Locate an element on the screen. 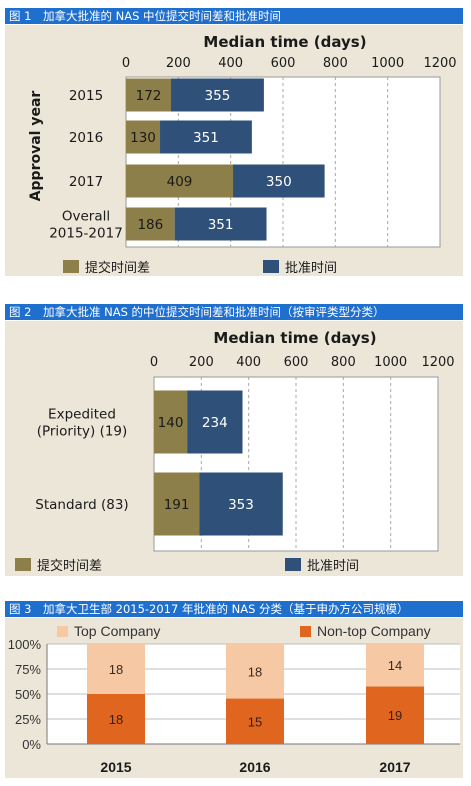  figure2-legend-gap: 提交时间差 is located at coordinates (58, 564).